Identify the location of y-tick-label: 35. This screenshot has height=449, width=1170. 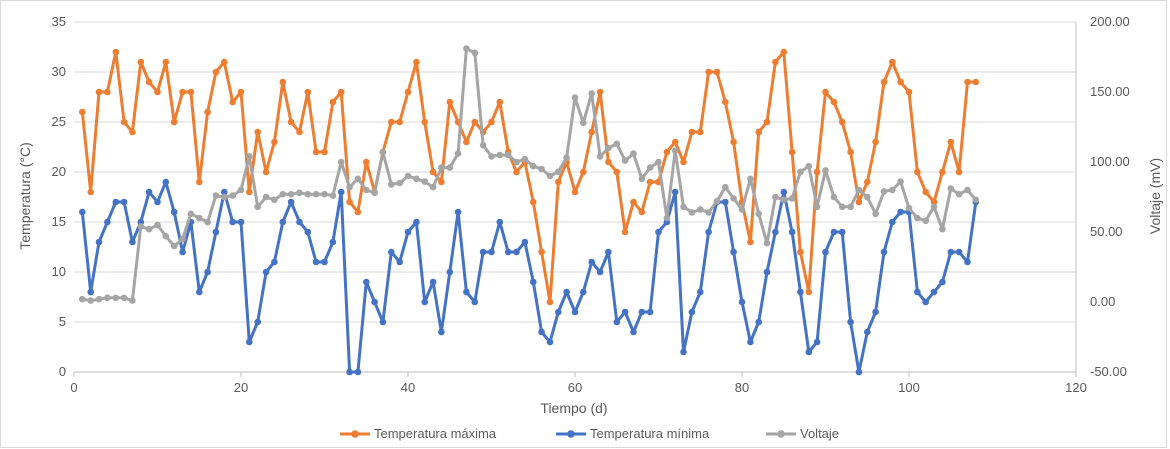
(59, 21).